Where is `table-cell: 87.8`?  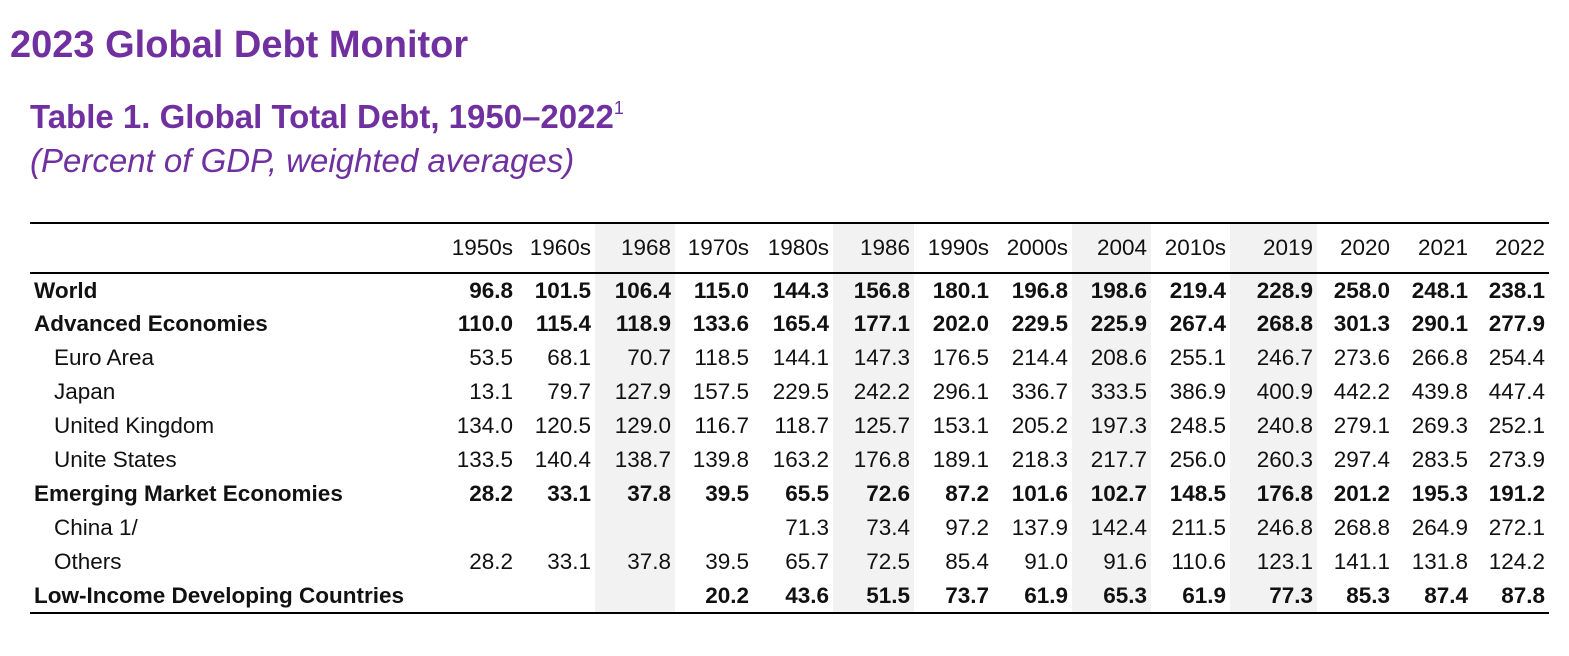 table-cell: 87.8 is located at coordinates (1510, 596).